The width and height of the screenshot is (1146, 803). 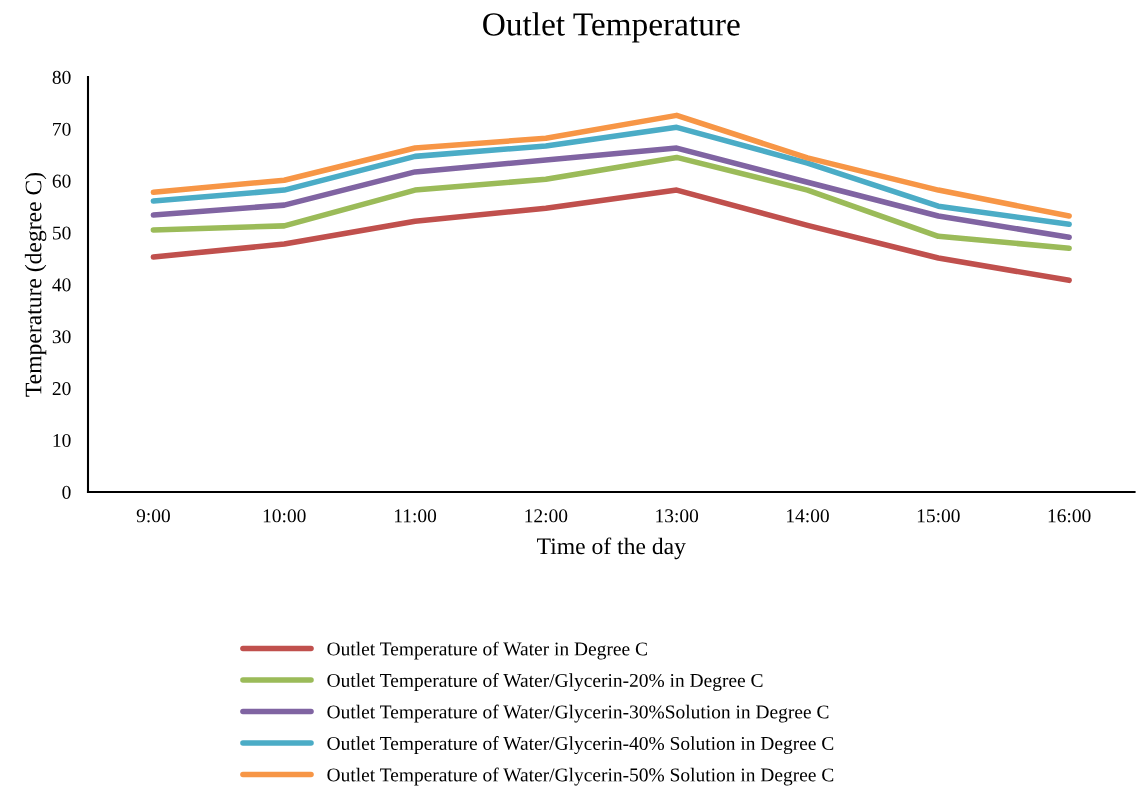 What do you see at coordinates (62, 233) in the screenshot?
I see `y-tick-label: 50` at bounding box center [62, 233].